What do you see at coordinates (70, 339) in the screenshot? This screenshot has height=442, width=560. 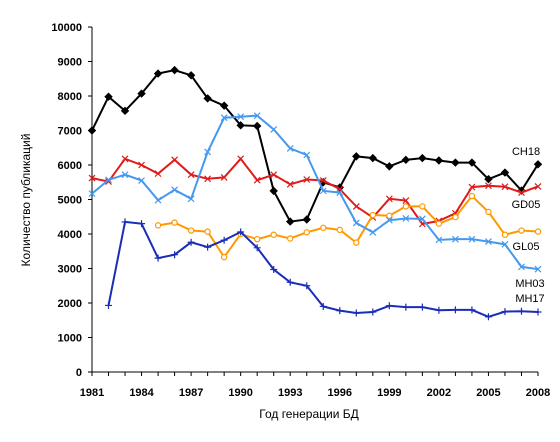 I see `y-tick-label: 1000` at bounding box center [70, 339].